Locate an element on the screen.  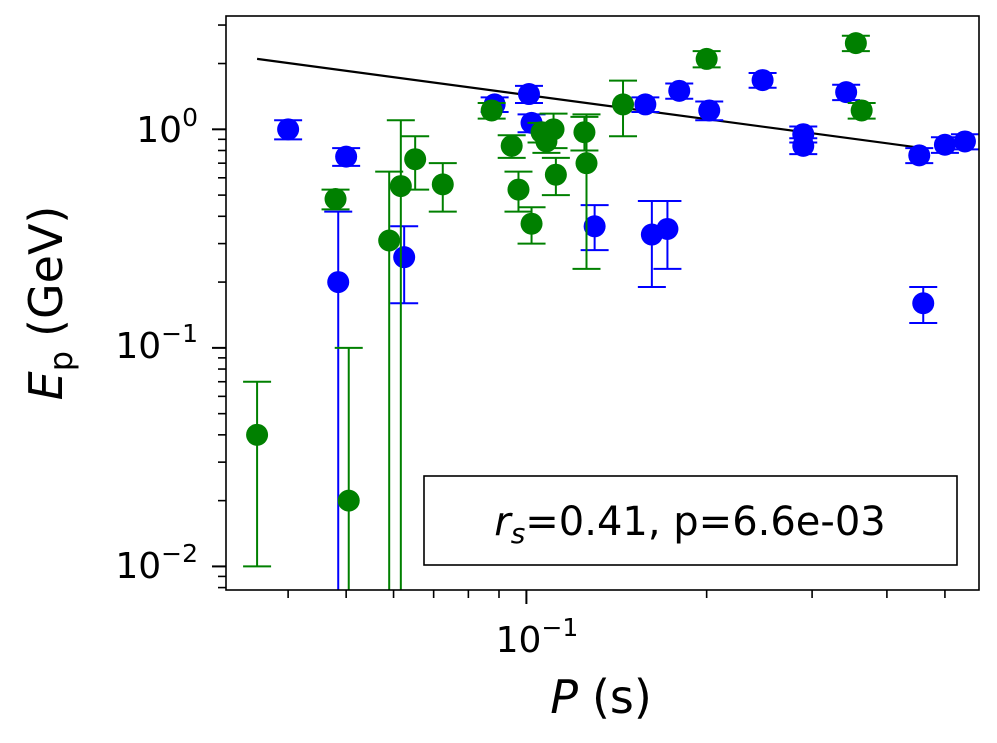
annotation-text: rs=0.41, p=6.6e-03 is located at coordinates (690, 524).